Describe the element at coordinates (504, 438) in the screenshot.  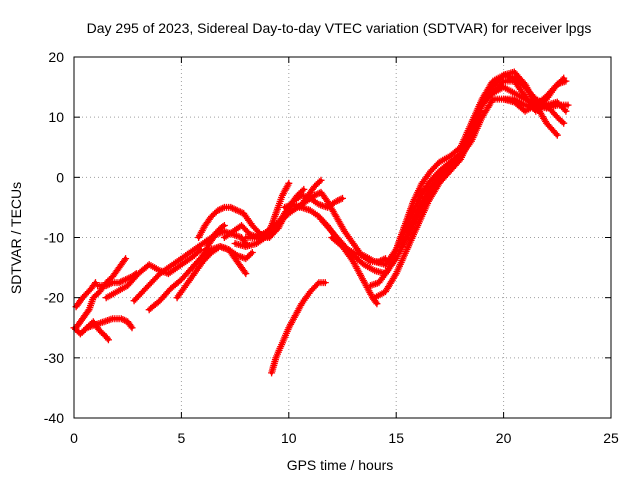
I see `x-tick-label: 20` at that location.